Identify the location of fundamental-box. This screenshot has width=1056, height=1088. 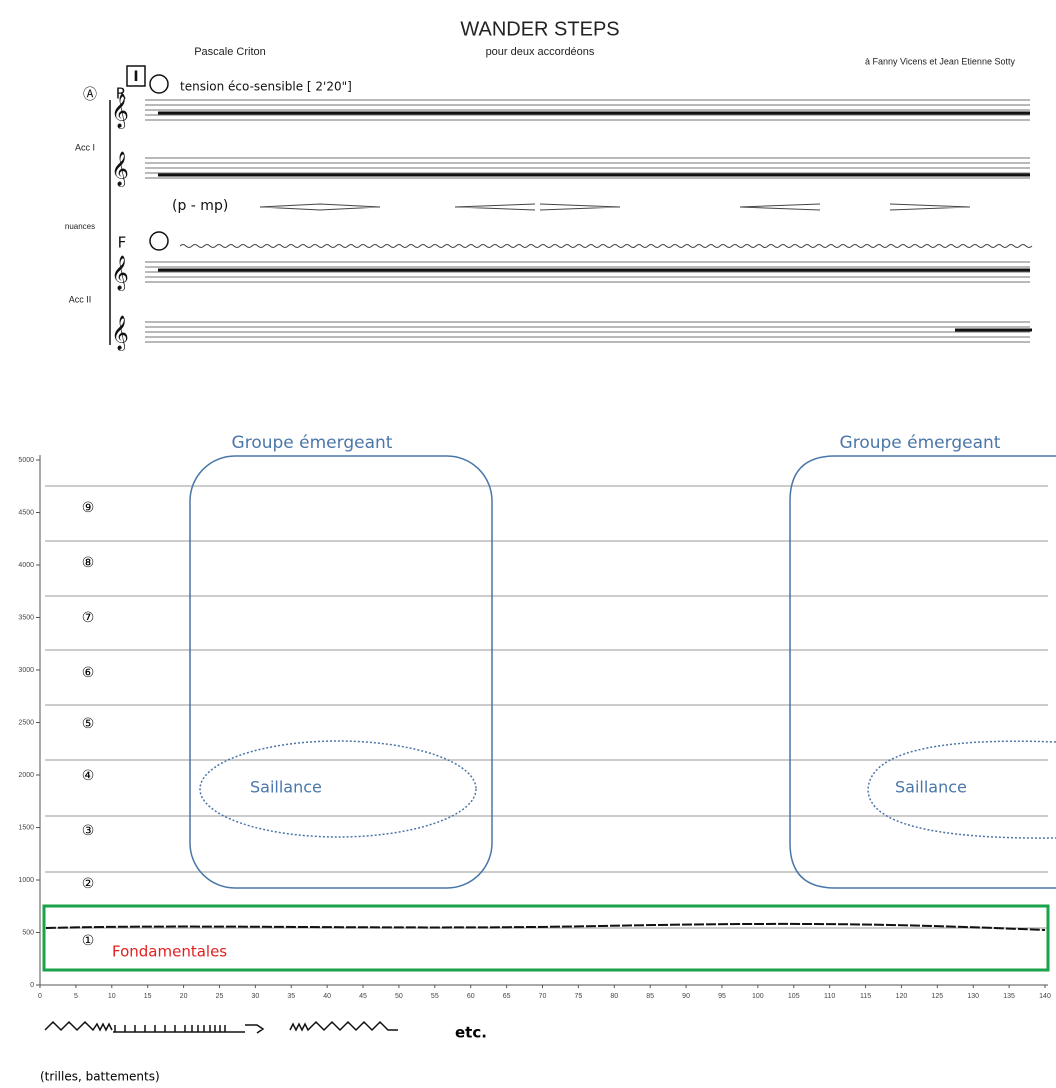
(546, 938).